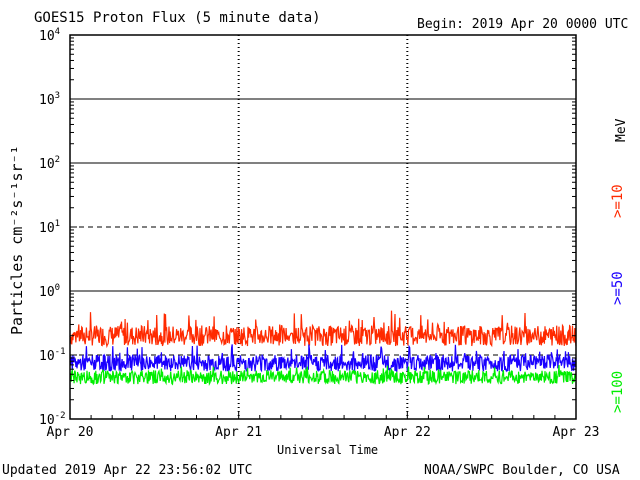  Describe the element at coordinates (327, 450) in the screenshot. I see `x-axis-label: Universal Time` at that location.